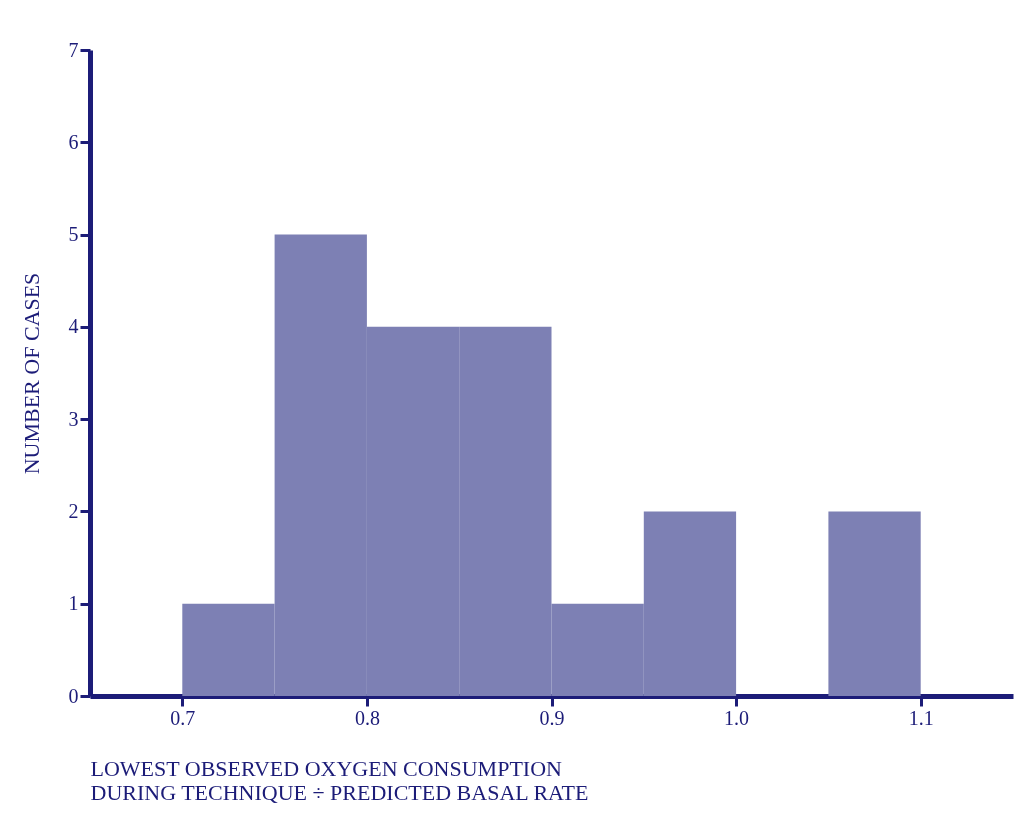 The image size is (1028, 818). Describe the element at coordinates (73, 49) in the screenshot. I see `y-tick-label: 7` at that location.